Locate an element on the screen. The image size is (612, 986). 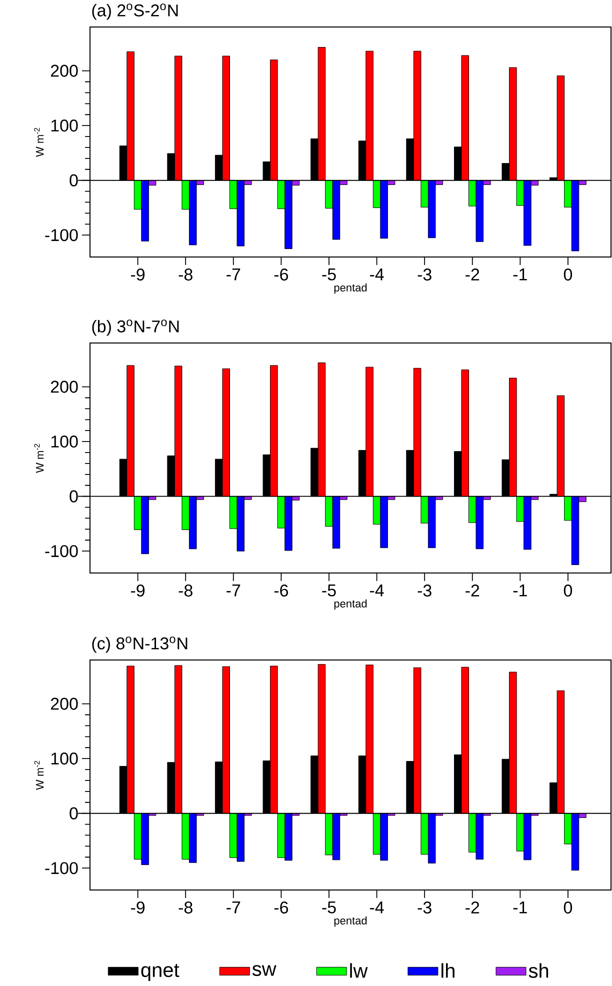
legend-label: qnet is located at coordinates (160, 973).